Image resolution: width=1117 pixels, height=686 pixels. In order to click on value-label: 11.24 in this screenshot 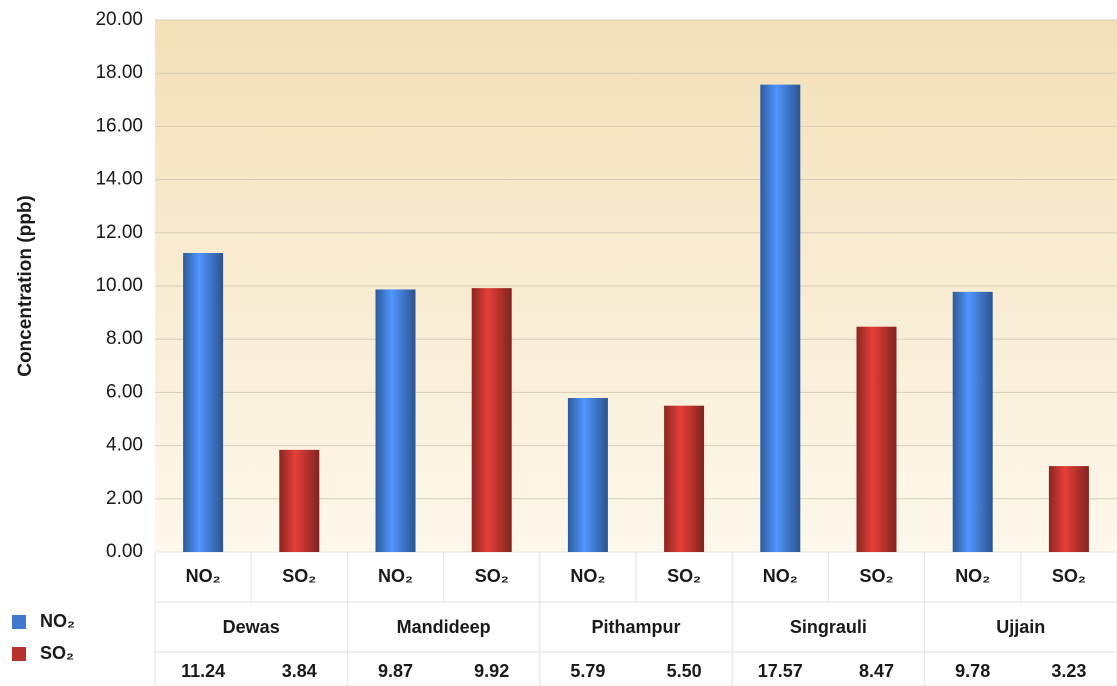, I will do `click(203, 671)`.